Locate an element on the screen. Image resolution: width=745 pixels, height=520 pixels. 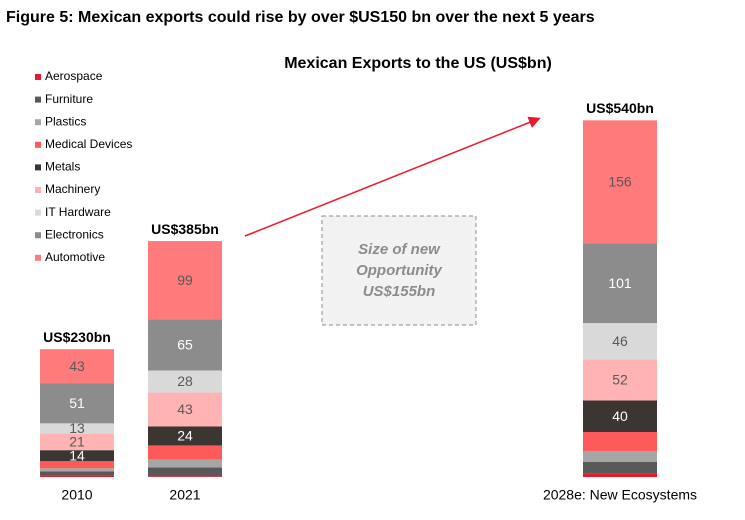
data-label: 51 is located at coordinates (77, 403).